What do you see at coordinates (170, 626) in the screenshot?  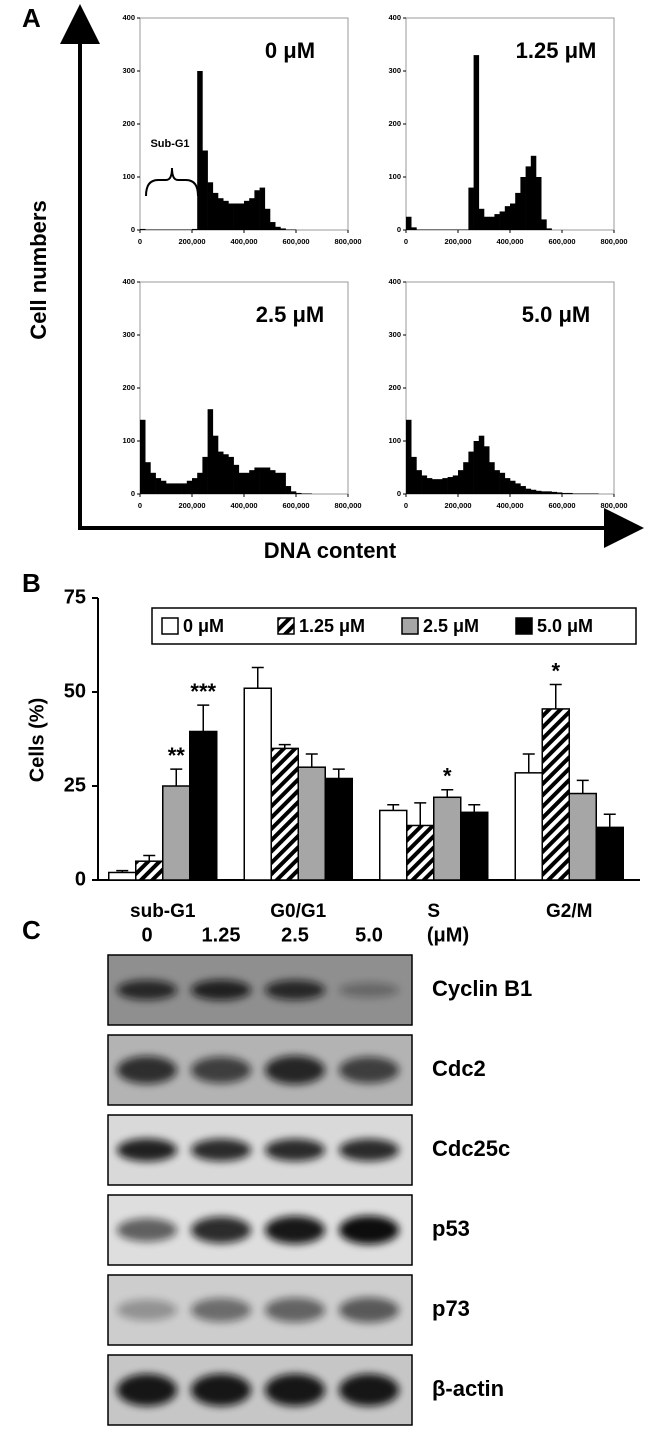 I see `legend-swatch` at bounding box center [170, 626].